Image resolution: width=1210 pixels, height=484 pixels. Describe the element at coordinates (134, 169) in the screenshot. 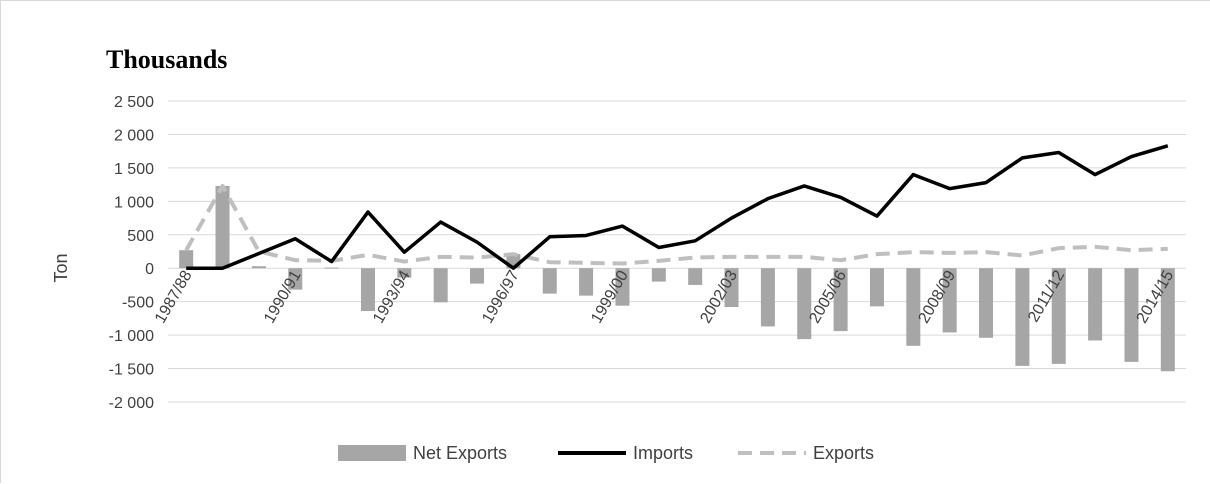

I see `y-tick-label: 1 500` at that location.